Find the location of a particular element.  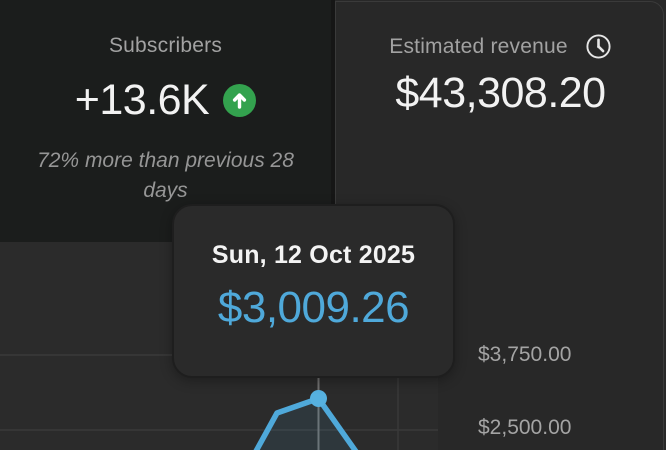

revenue-value: $43,308.20 is located at coordinates (500, 93).